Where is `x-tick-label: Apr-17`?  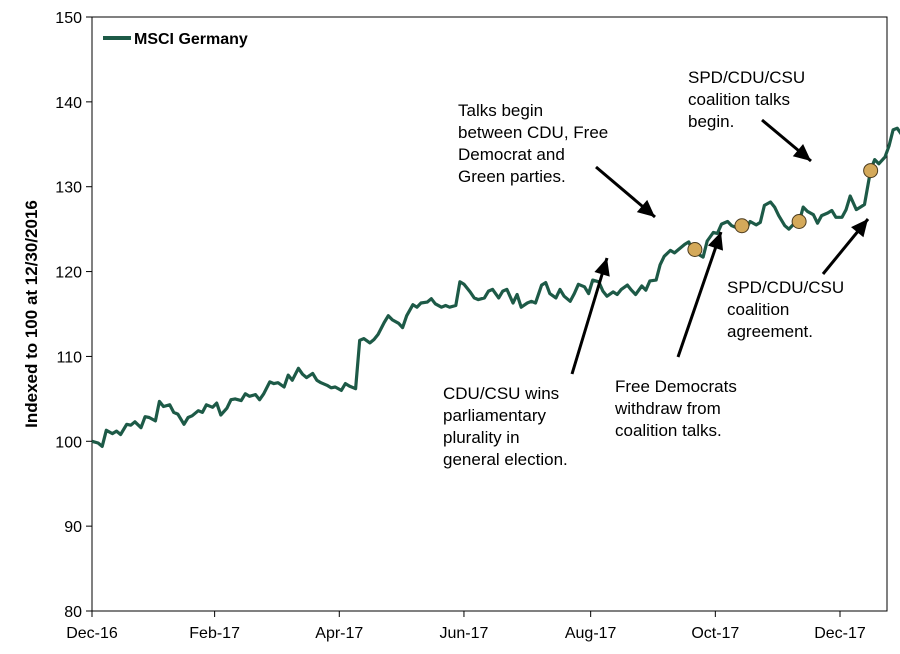 x-tick-label: Apr-17 is located at coordinates (339, 633).